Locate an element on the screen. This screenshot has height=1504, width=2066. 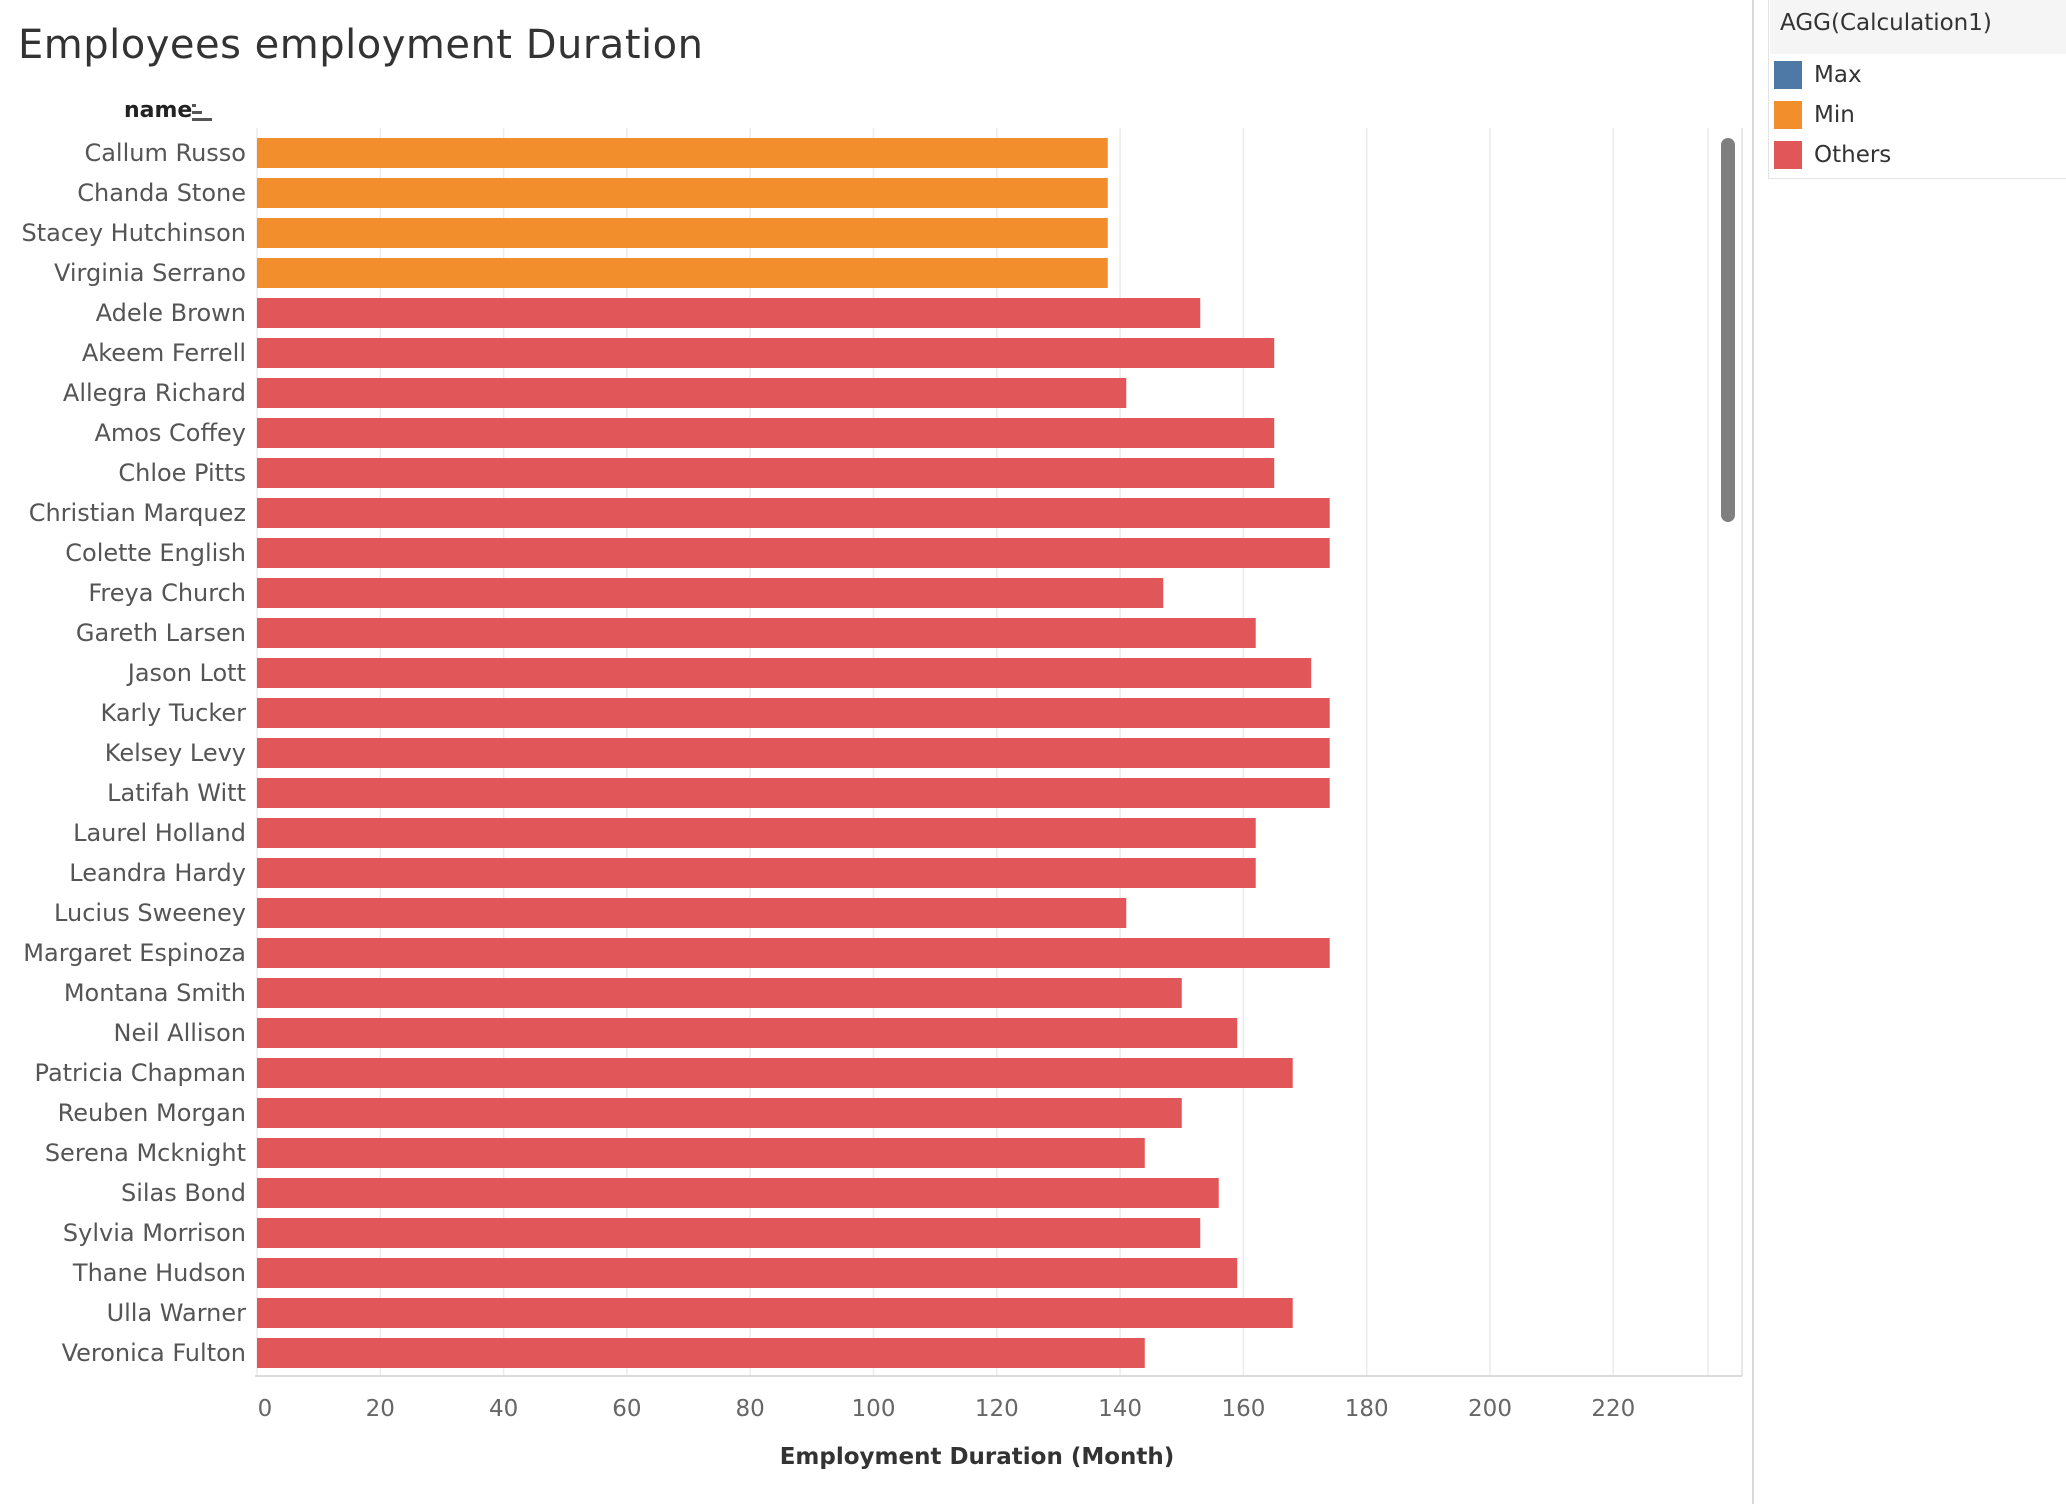
category-label: Latifah Witt is located at coordinates (176, 793).